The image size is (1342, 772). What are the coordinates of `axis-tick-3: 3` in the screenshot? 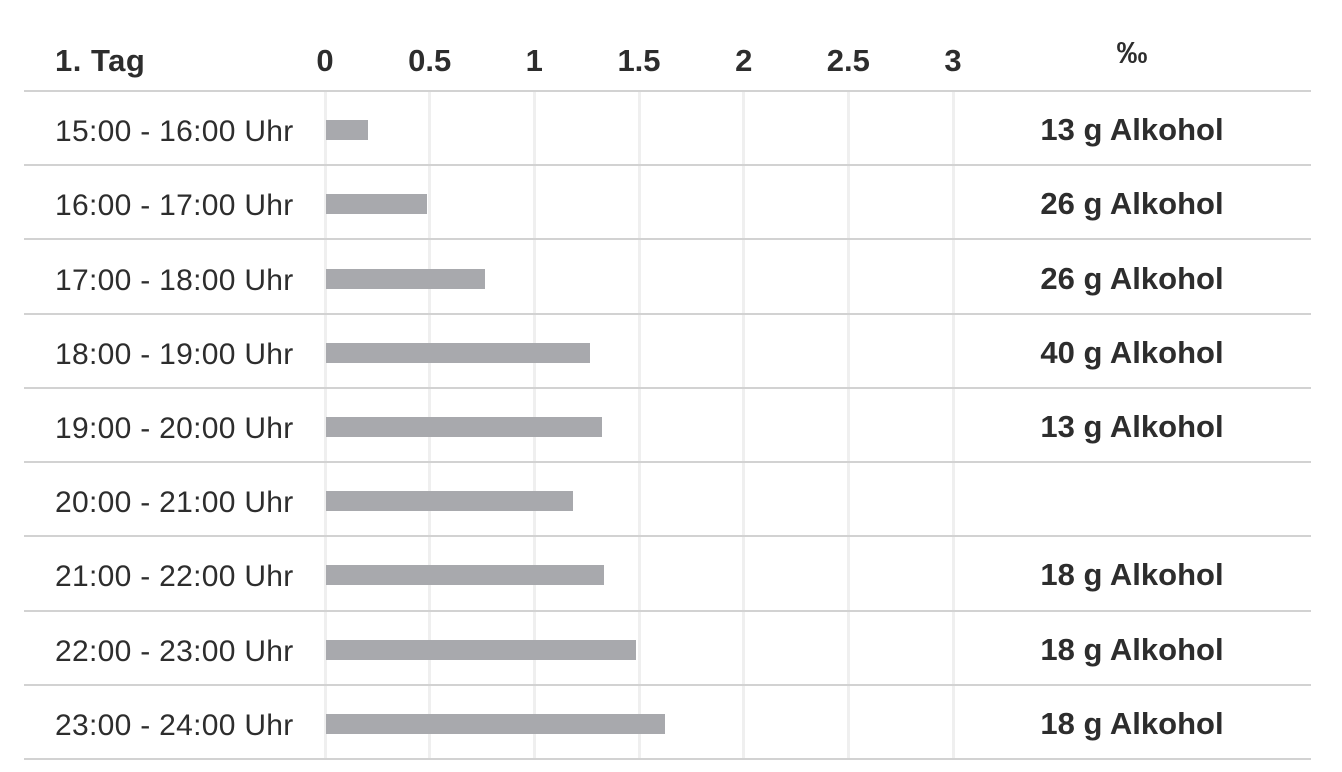 It's located at (953, 60).